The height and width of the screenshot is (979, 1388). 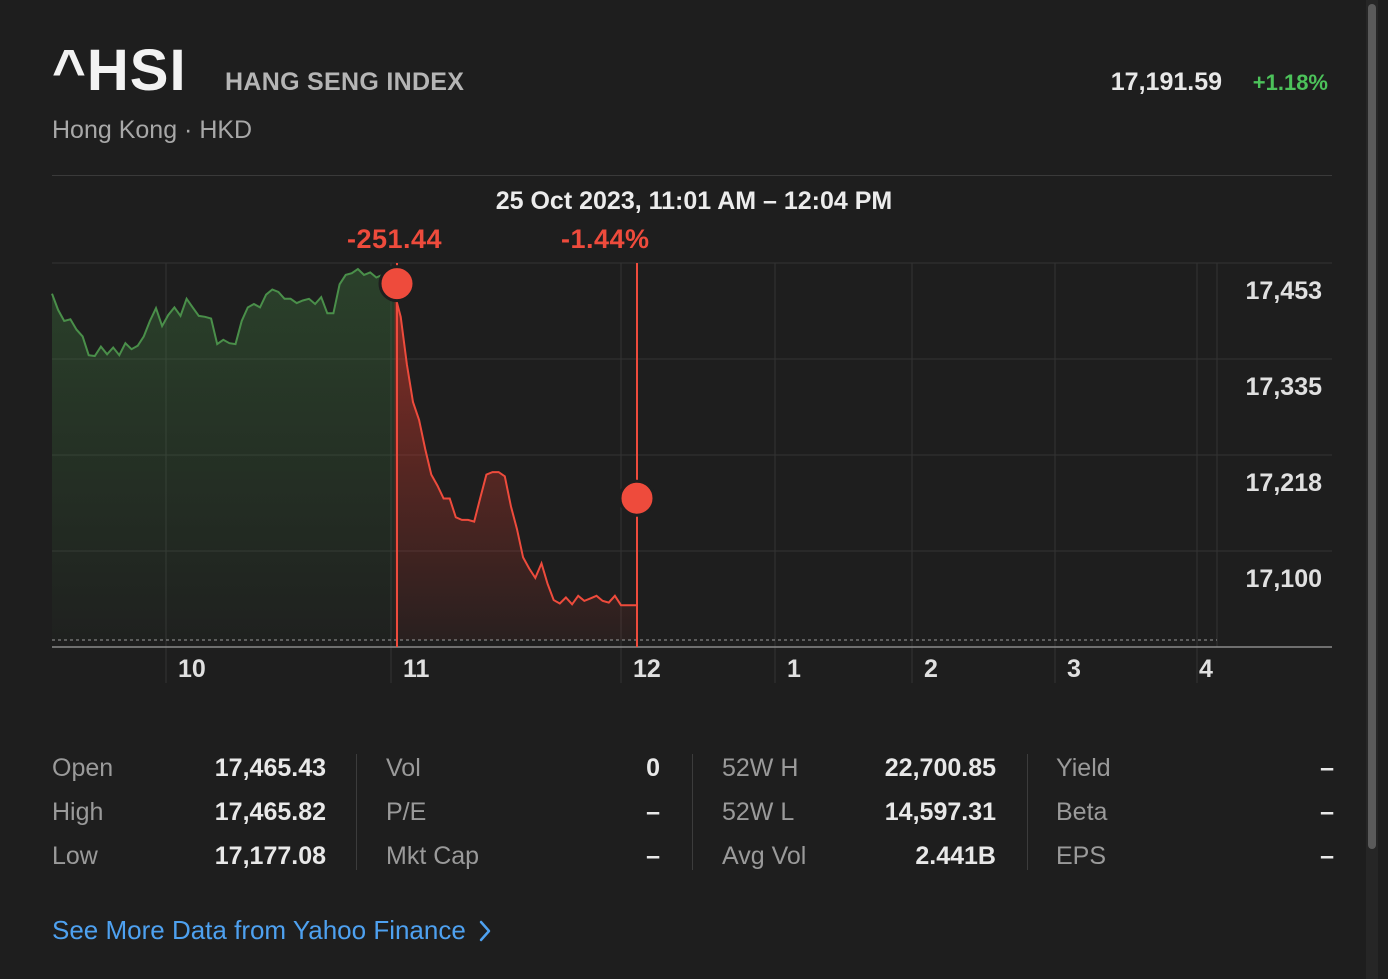 What do you see at coordinates (647, 669) in the screenshot?
I see `x-tick-label: 12` at bounding box center [647, 669].